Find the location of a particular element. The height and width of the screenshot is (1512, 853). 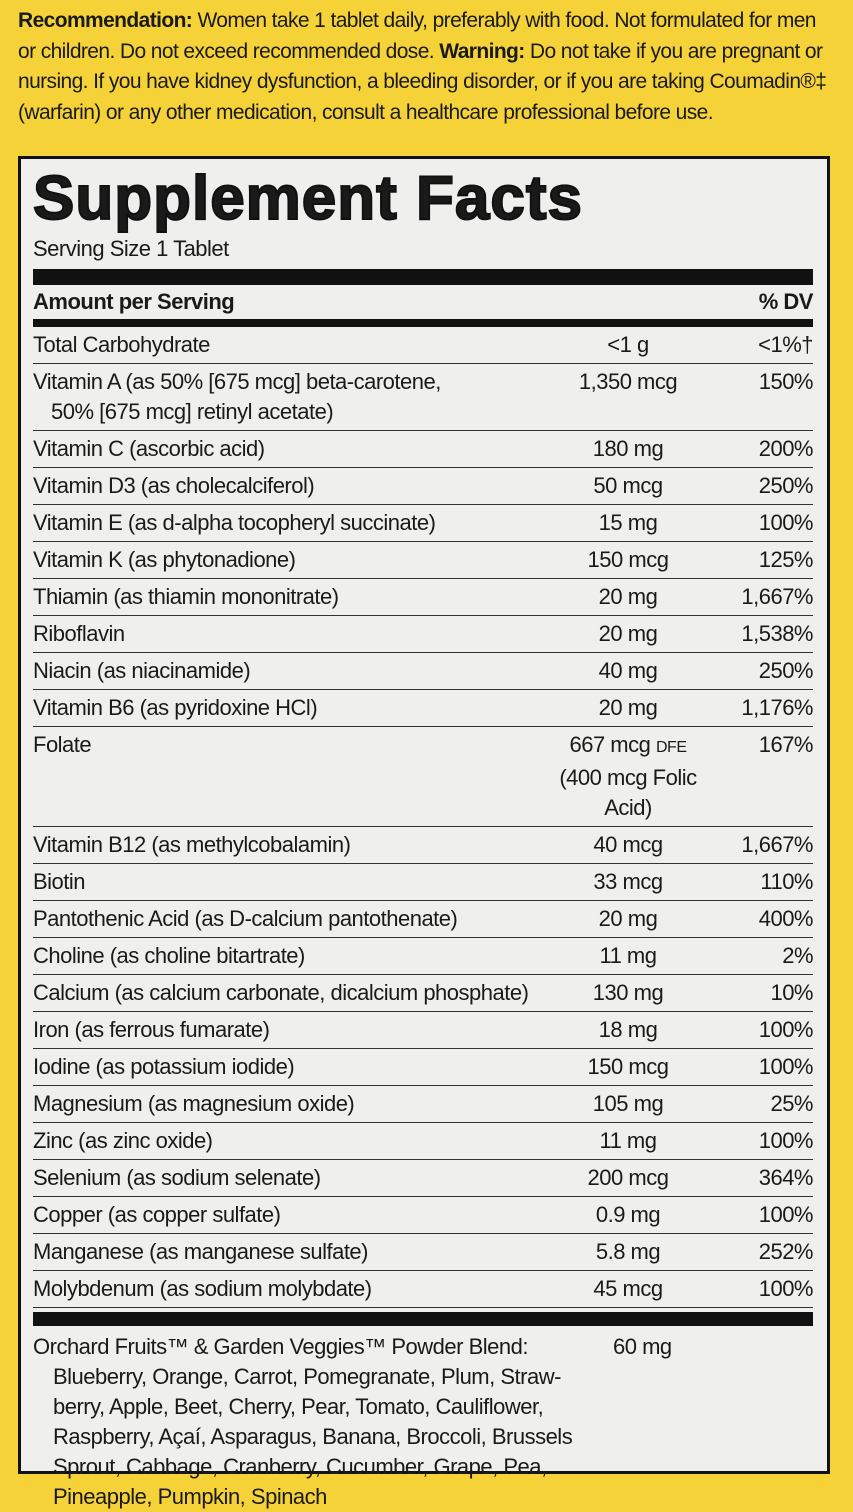

nutrient-row: Choline (as choline bitartrate) 11 mg 2% is located at coordinates (423, 956).